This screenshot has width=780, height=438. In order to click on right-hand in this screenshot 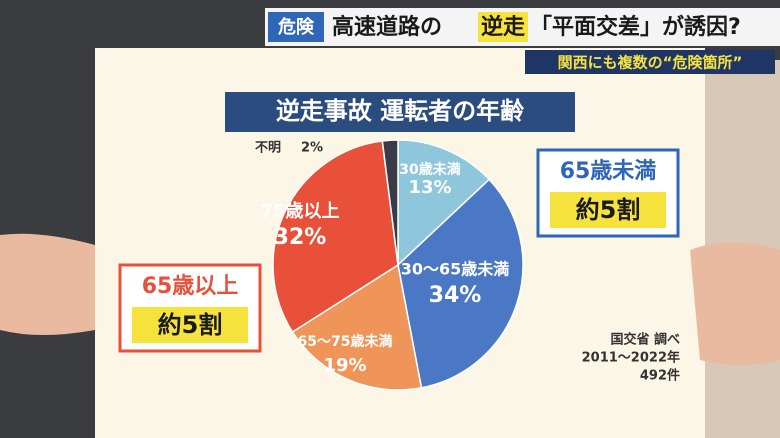, I will do `click(735, 303)`.